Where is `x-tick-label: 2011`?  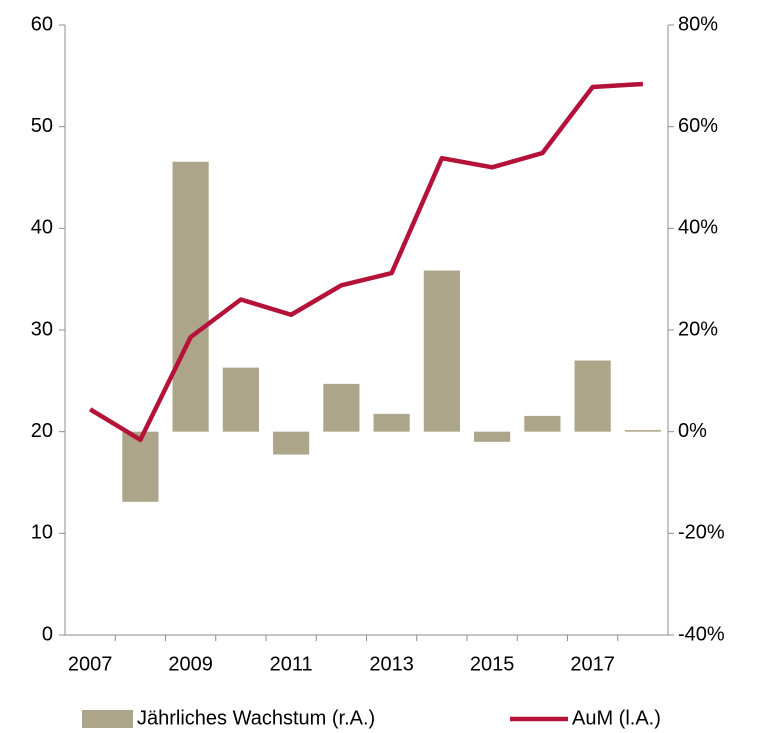 x-tick-label: 2011 is located at coordinates (291, 664).